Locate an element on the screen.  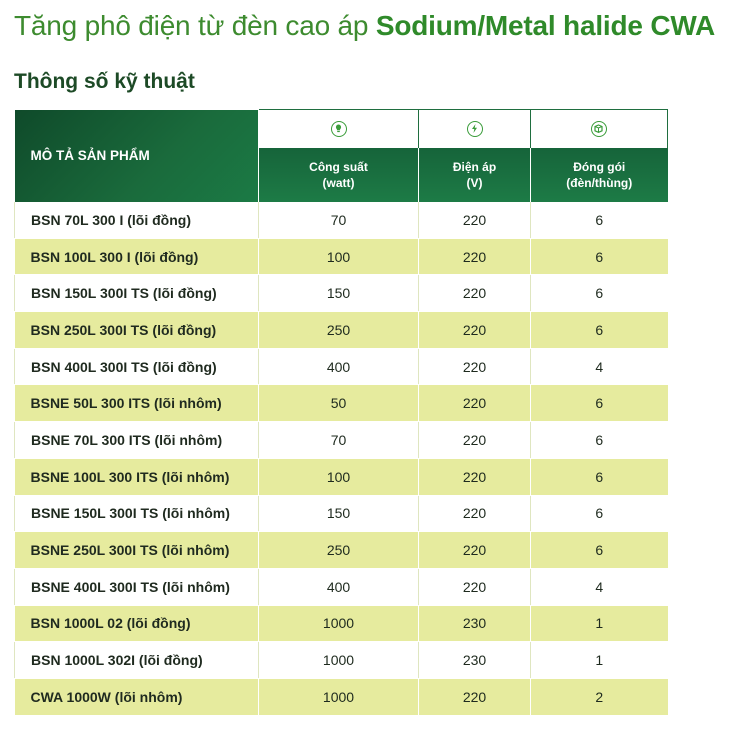
header-packaging: Đóng gói (đèn/thùng) is located at coordinates (599, 174).